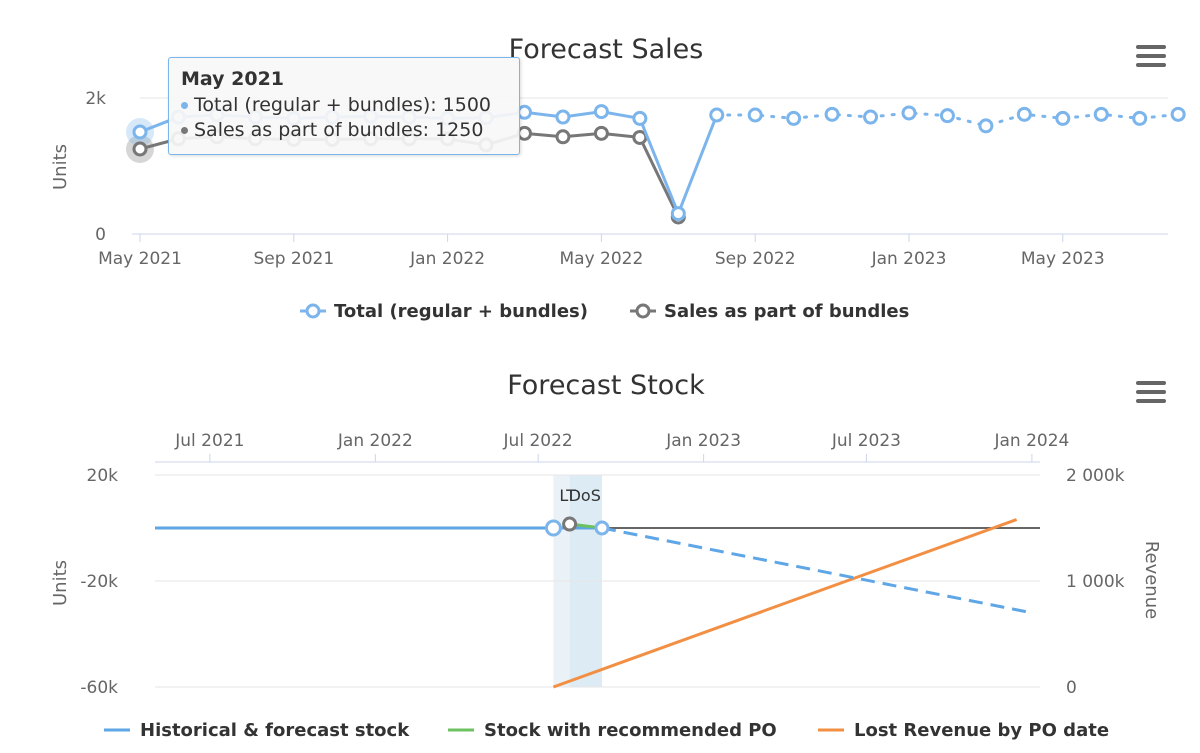 This screenshot has width=1200, height=753. I want to click on legend-marker-total, so click(313, 311).